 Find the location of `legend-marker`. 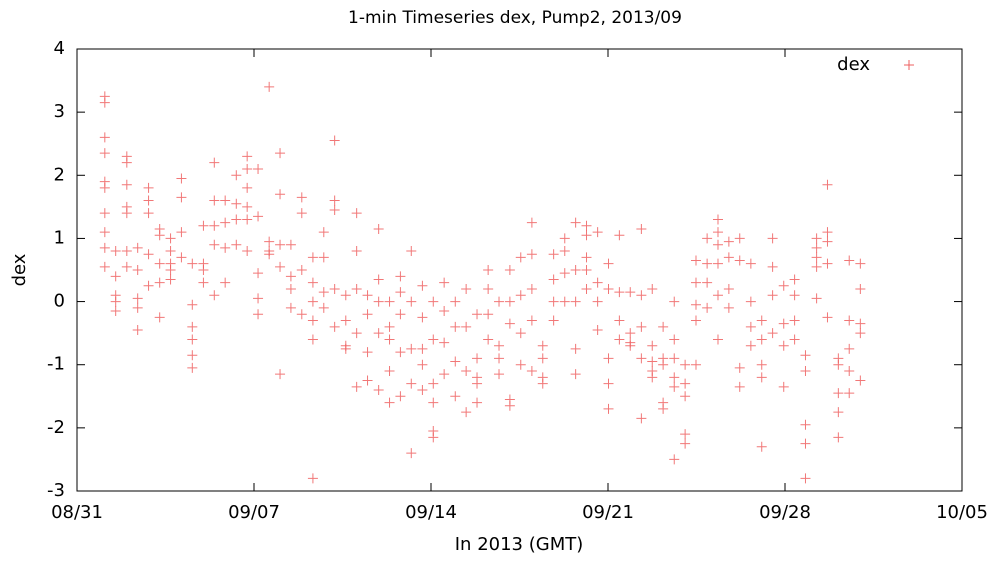

legend-marker is located at coordinates (909, 65).